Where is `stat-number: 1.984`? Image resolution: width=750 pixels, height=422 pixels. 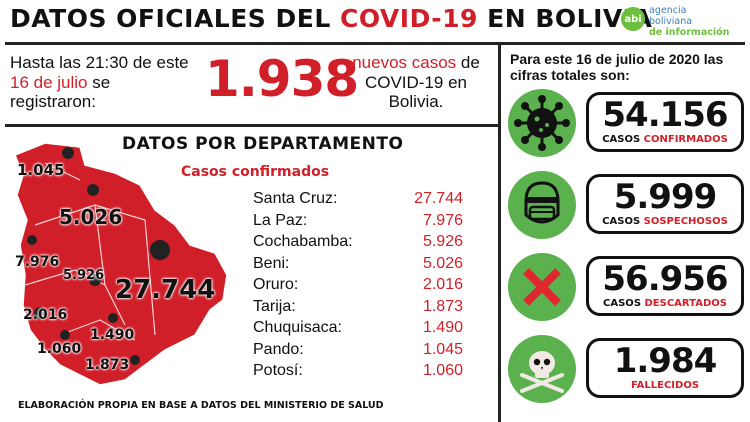
stat-number: 1.984 is located at coordinates (665, 361).